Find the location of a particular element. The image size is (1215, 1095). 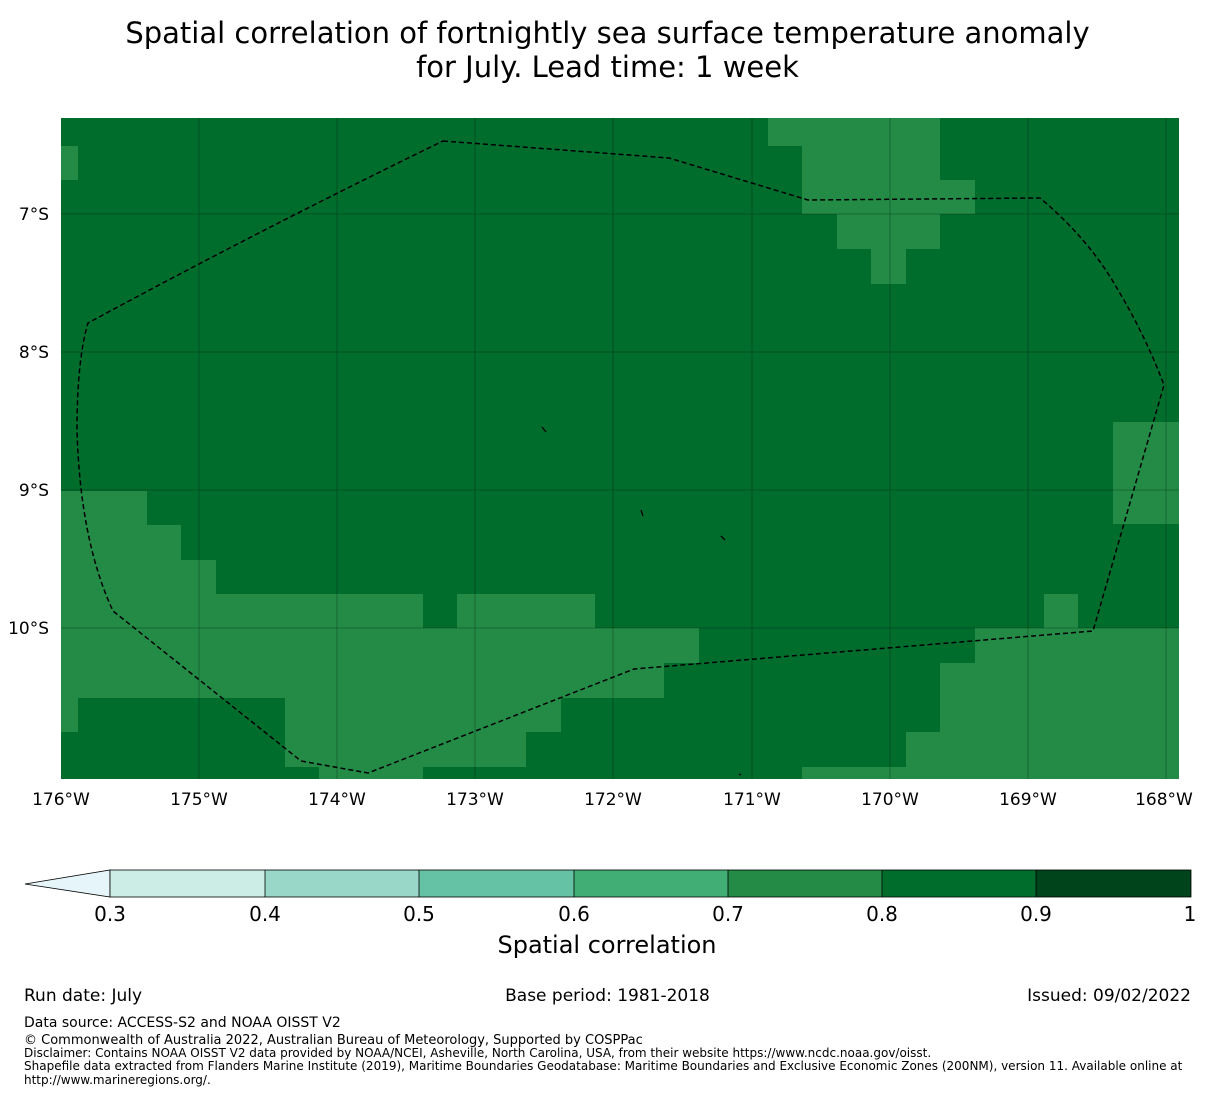

colorbar-tick-0-9: 0.9 is located at coordinates (1036, 914).